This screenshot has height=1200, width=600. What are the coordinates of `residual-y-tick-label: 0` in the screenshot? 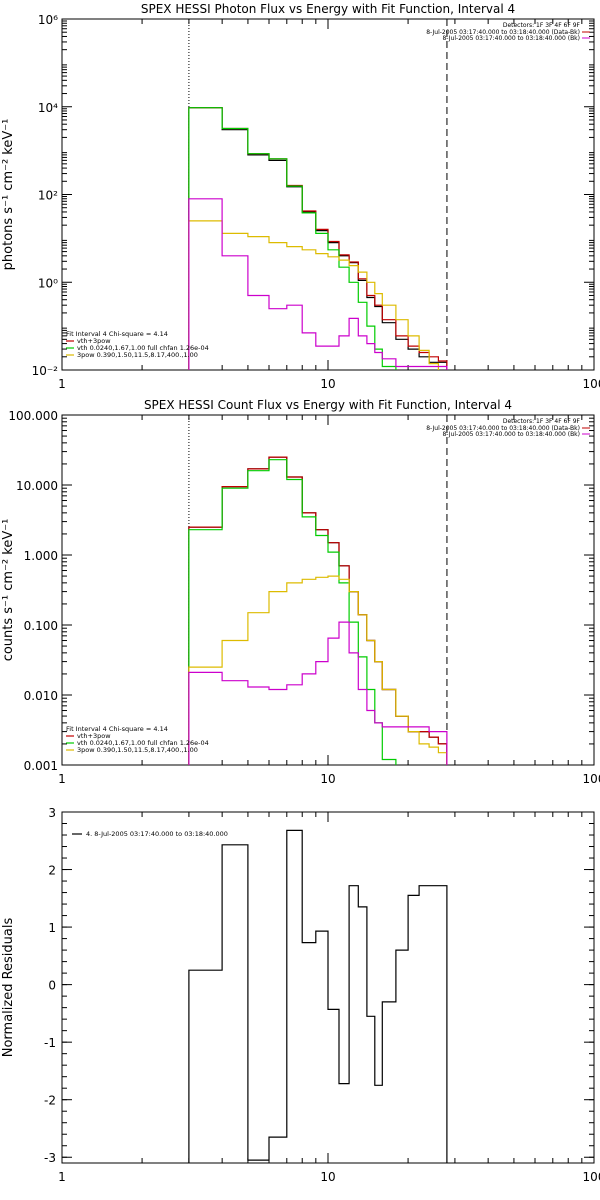 It's located at (52, 986).